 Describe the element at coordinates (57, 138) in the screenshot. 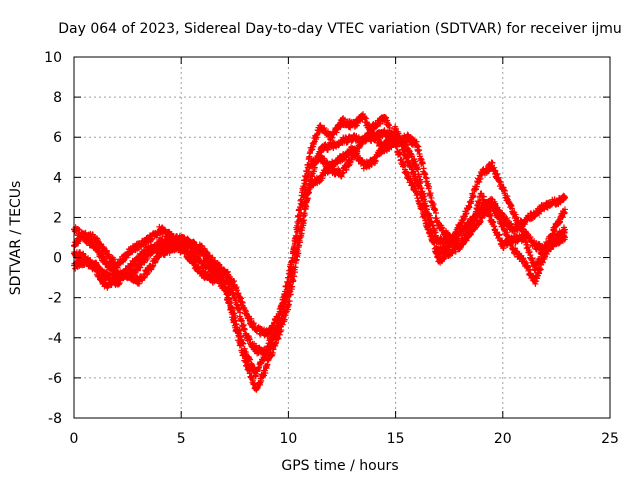

I see `y-tick-label: 6` at that location.